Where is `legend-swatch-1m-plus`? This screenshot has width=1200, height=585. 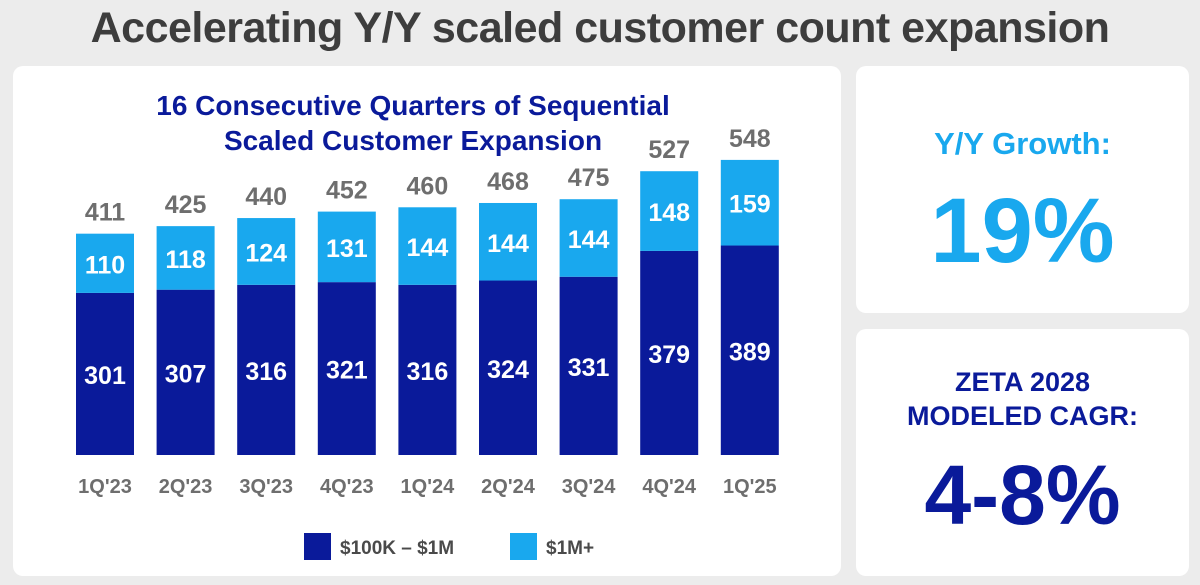 legend-swatch-1m-plus is located at coordinates (523, 546).